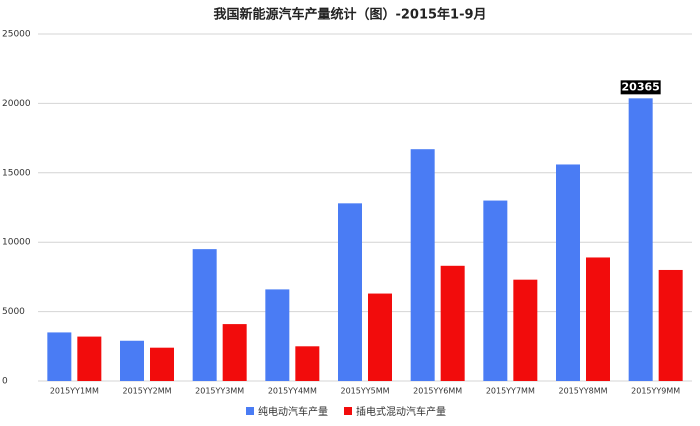 Image resolution: width=700 pixels, height=426 pixels. I want to click on x-tick-label: 2015YY5MM, so click(364, 391).